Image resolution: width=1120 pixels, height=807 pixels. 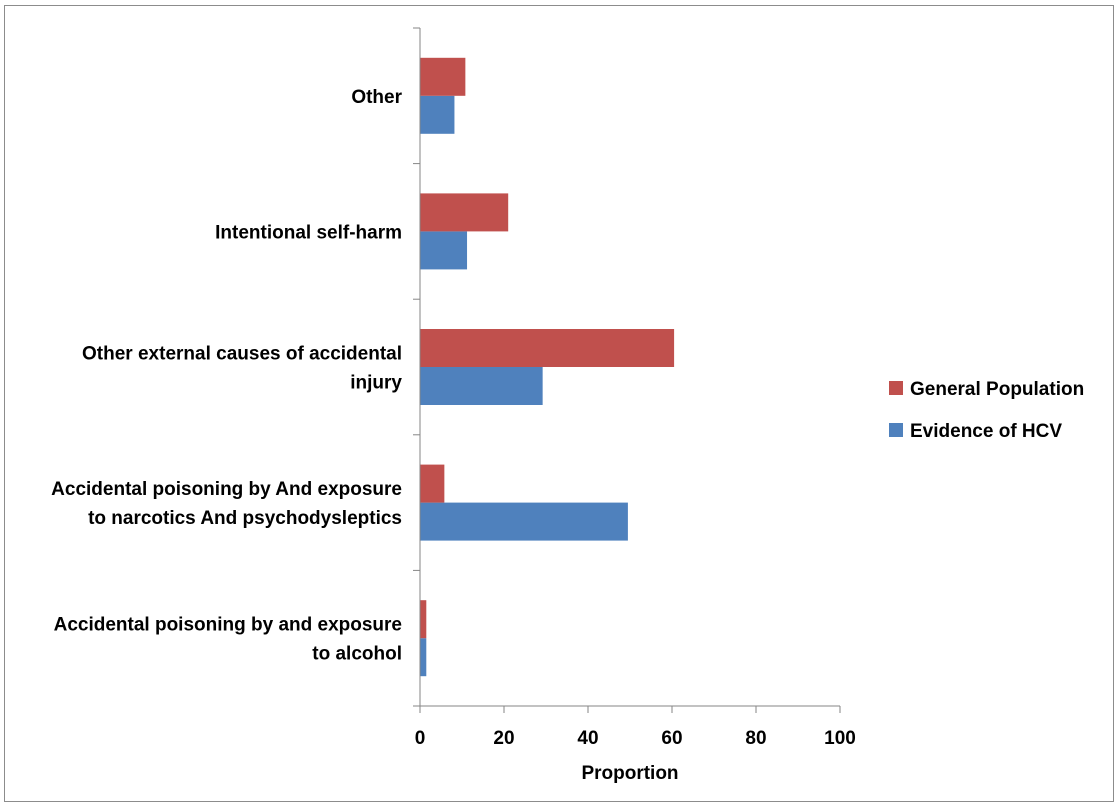 I want to click on x-tick-label-80: 80, so click(x=755, y=738).